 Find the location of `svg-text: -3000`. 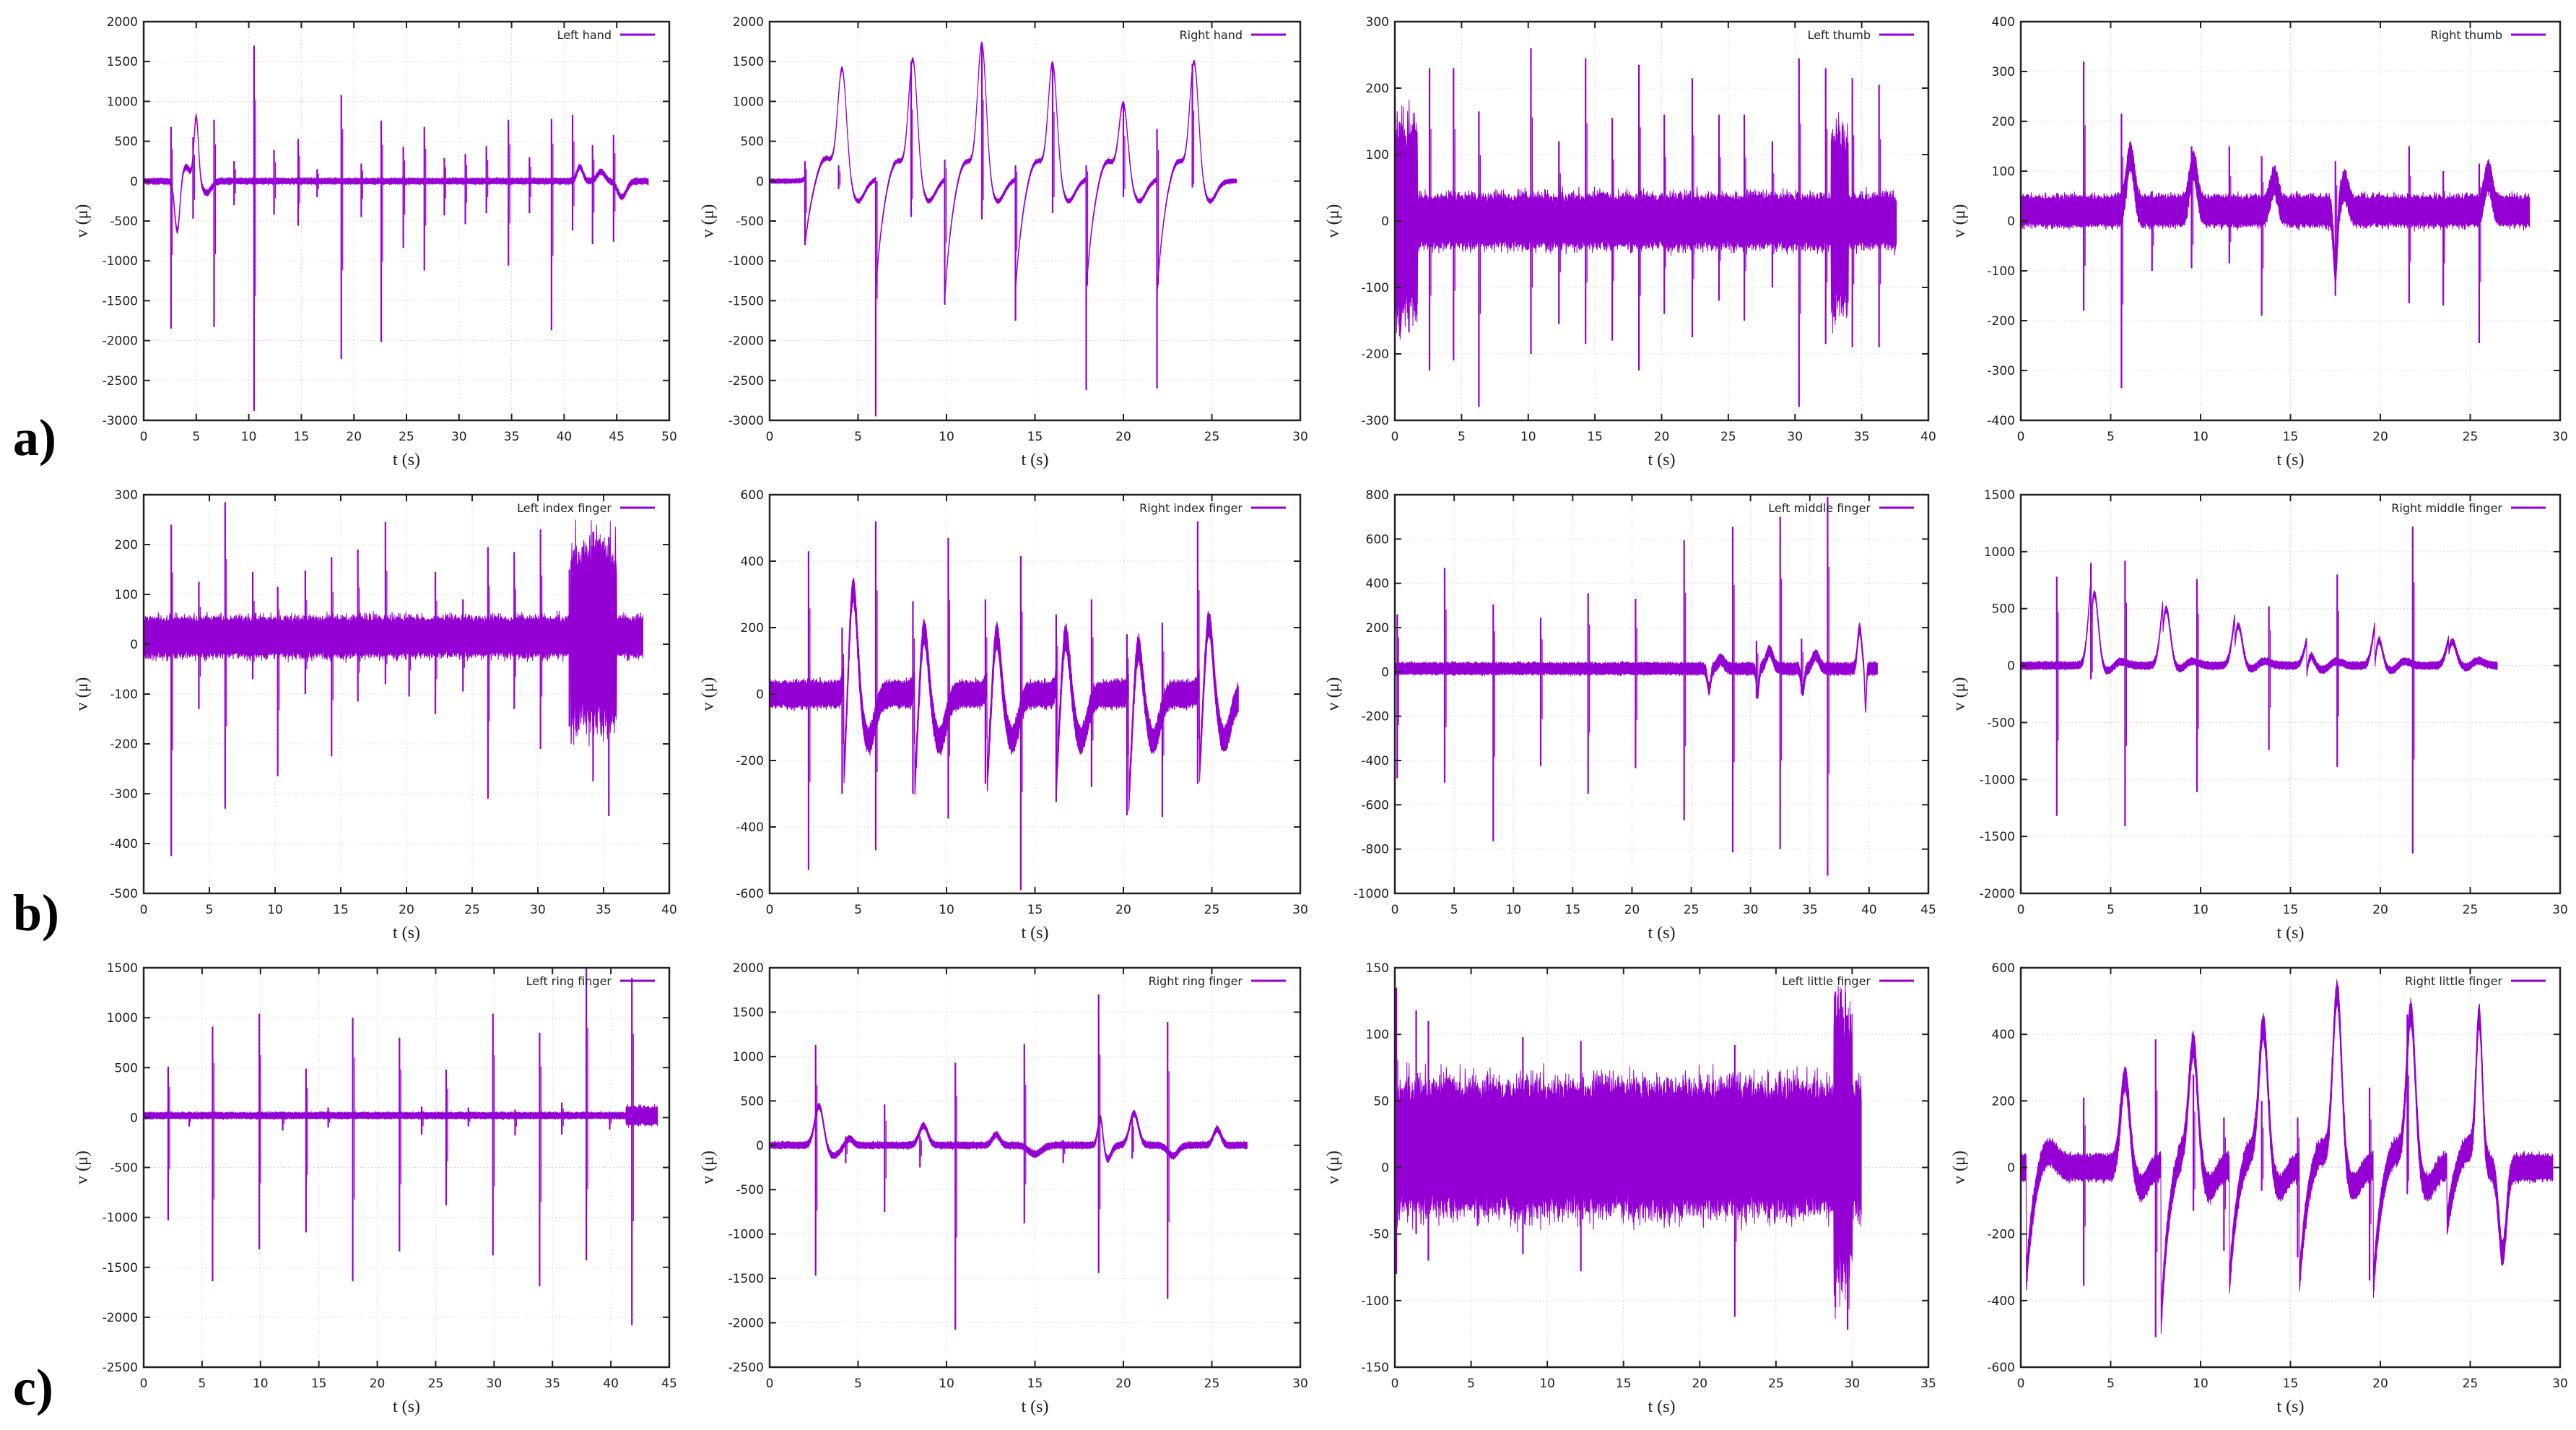

svg-text: -3000 is located at coordinates (746, 421).